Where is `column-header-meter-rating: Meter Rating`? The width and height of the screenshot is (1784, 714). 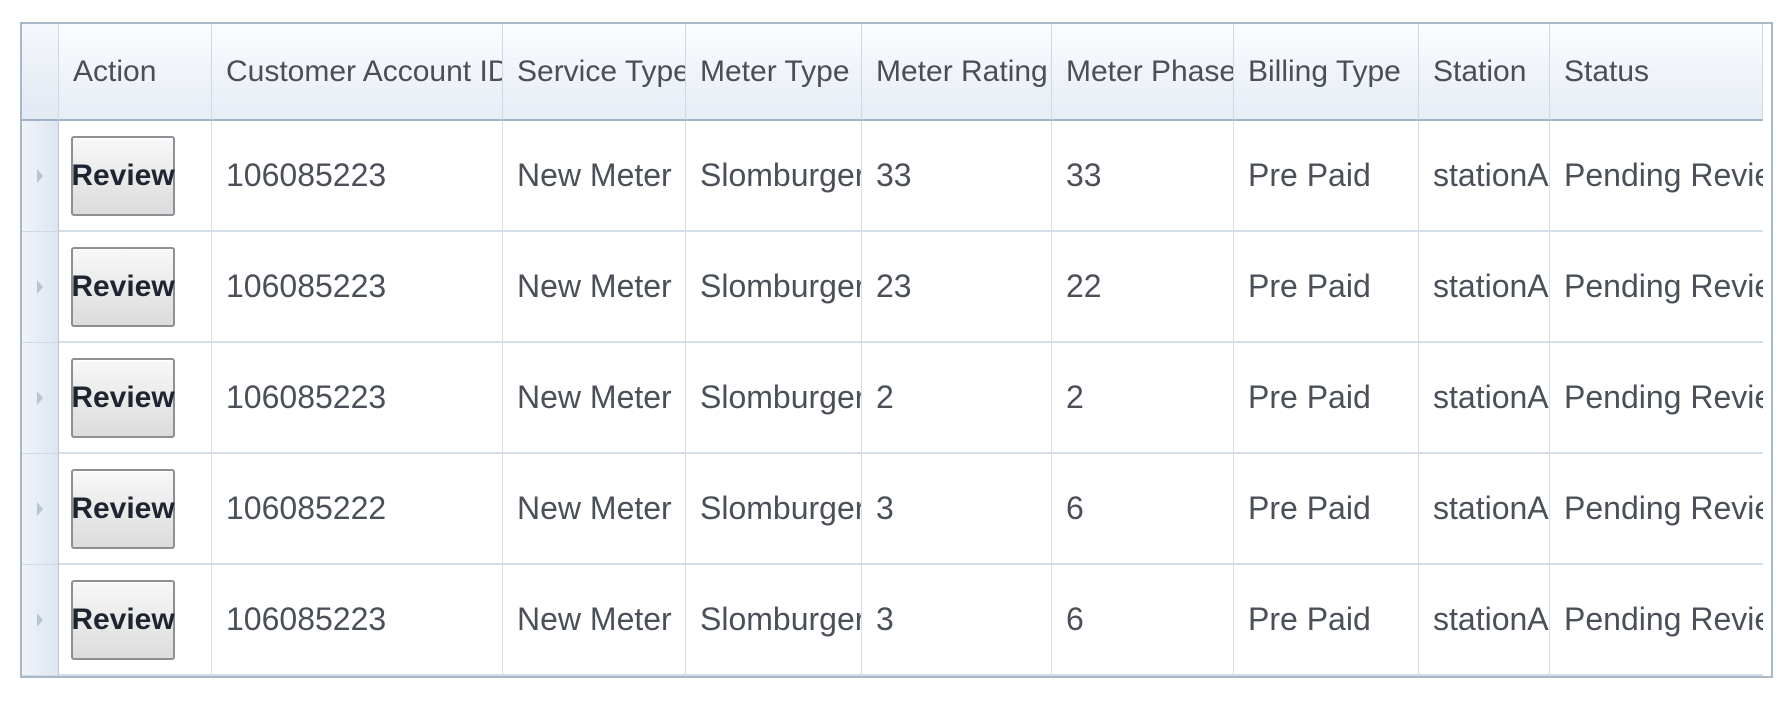 column-header-meter-rating: Meter Rating is located at coordinates (957, 72).